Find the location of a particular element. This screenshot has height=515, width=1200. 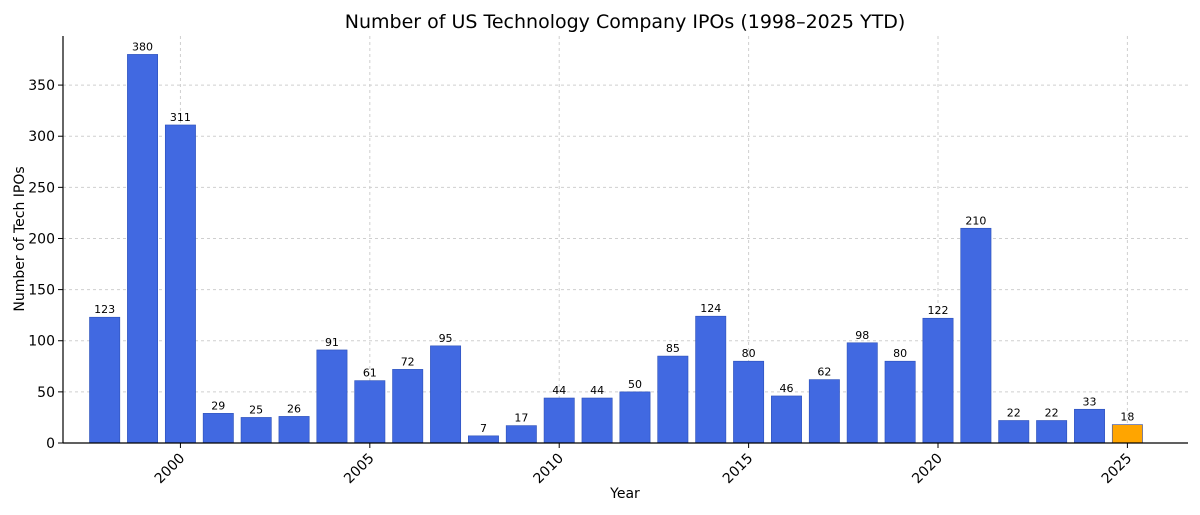

y-tick-label-250: 250 is located at coordinates (41, 188).